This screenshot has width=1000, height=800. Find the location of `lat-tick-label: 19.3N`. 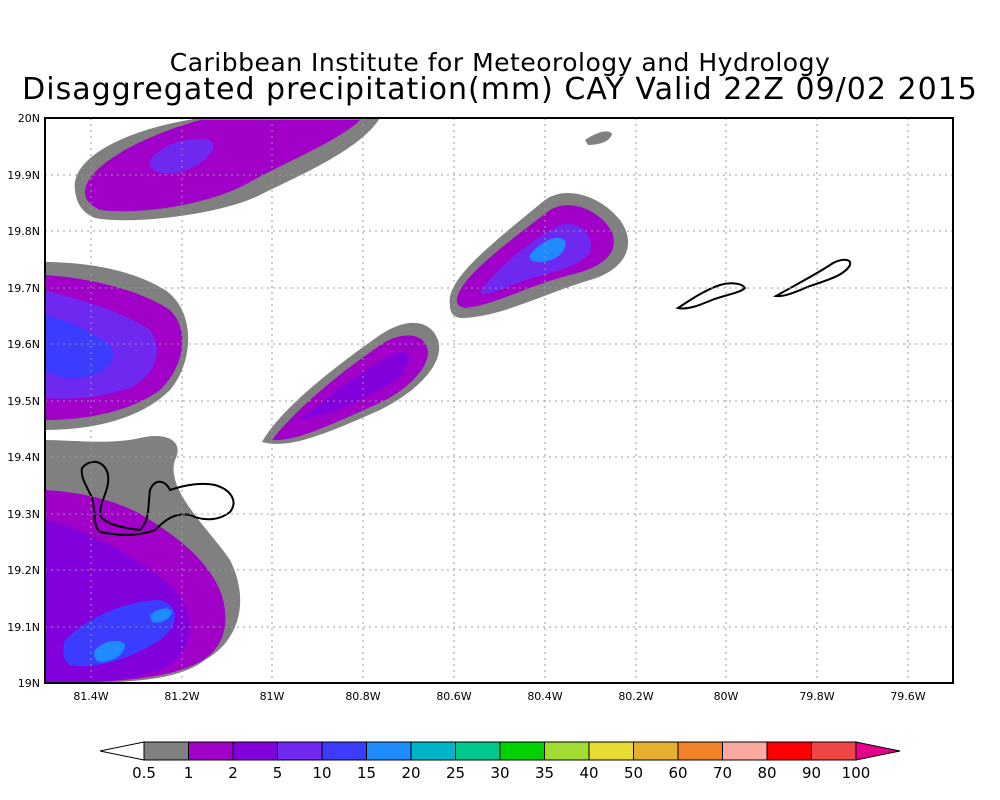

lat-tick-label: 19.3N is located at coordinates (23, 514).